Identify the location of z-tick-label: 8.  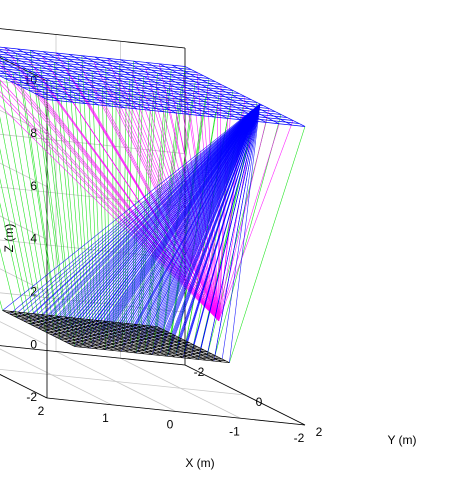
(33, 133).